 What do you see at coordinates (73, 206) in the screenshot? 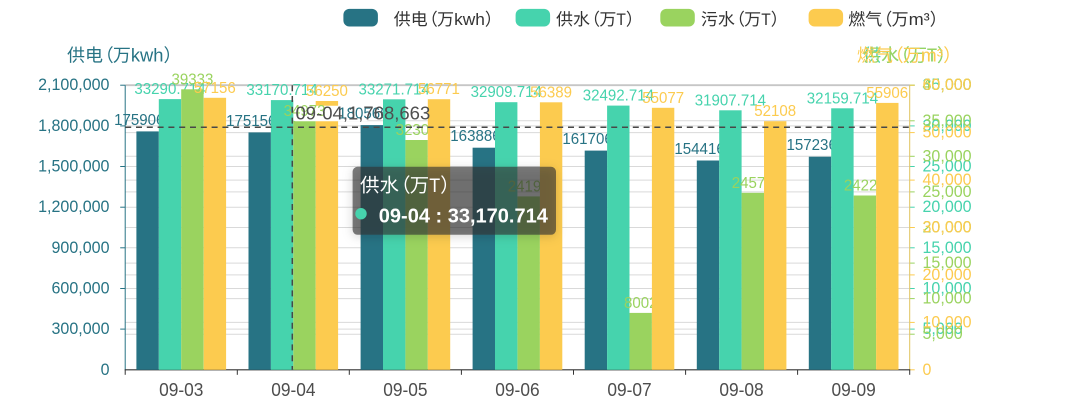
I see `svg-text: 1,200,000` at bounding box center [73, 206].